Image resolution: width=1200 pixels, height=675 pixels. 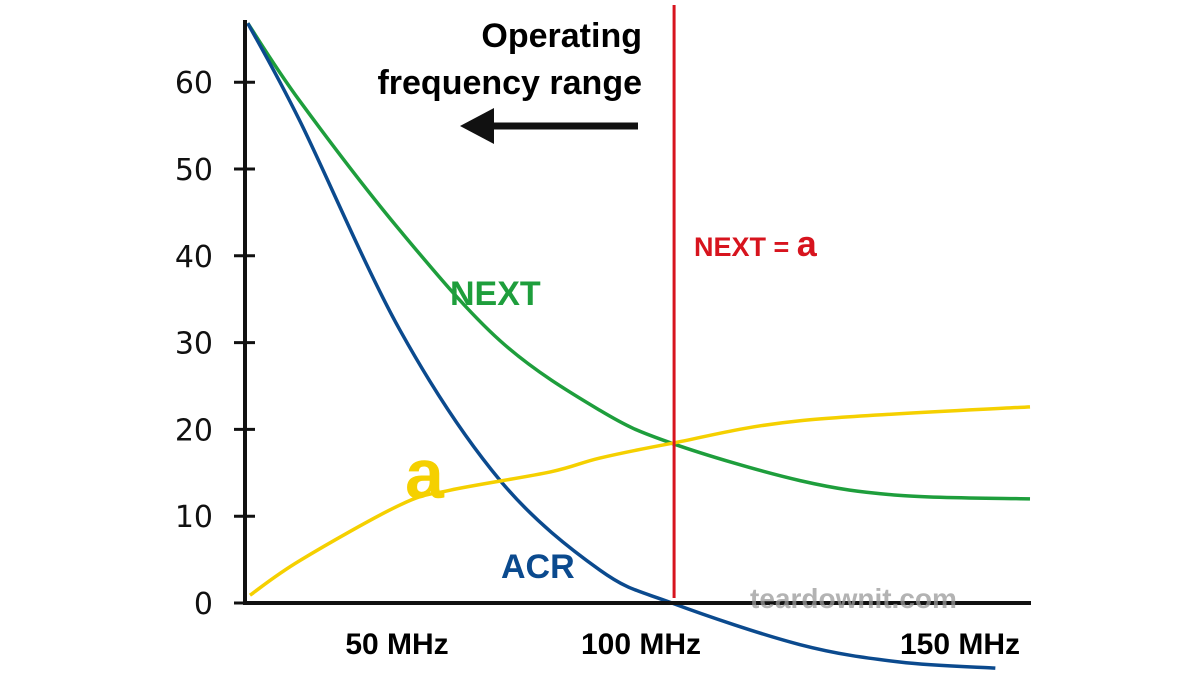 What do you see at coordinates (425, 474) in the screenshot?
I see `a-series-label: a` at bounding box center [425, 474].